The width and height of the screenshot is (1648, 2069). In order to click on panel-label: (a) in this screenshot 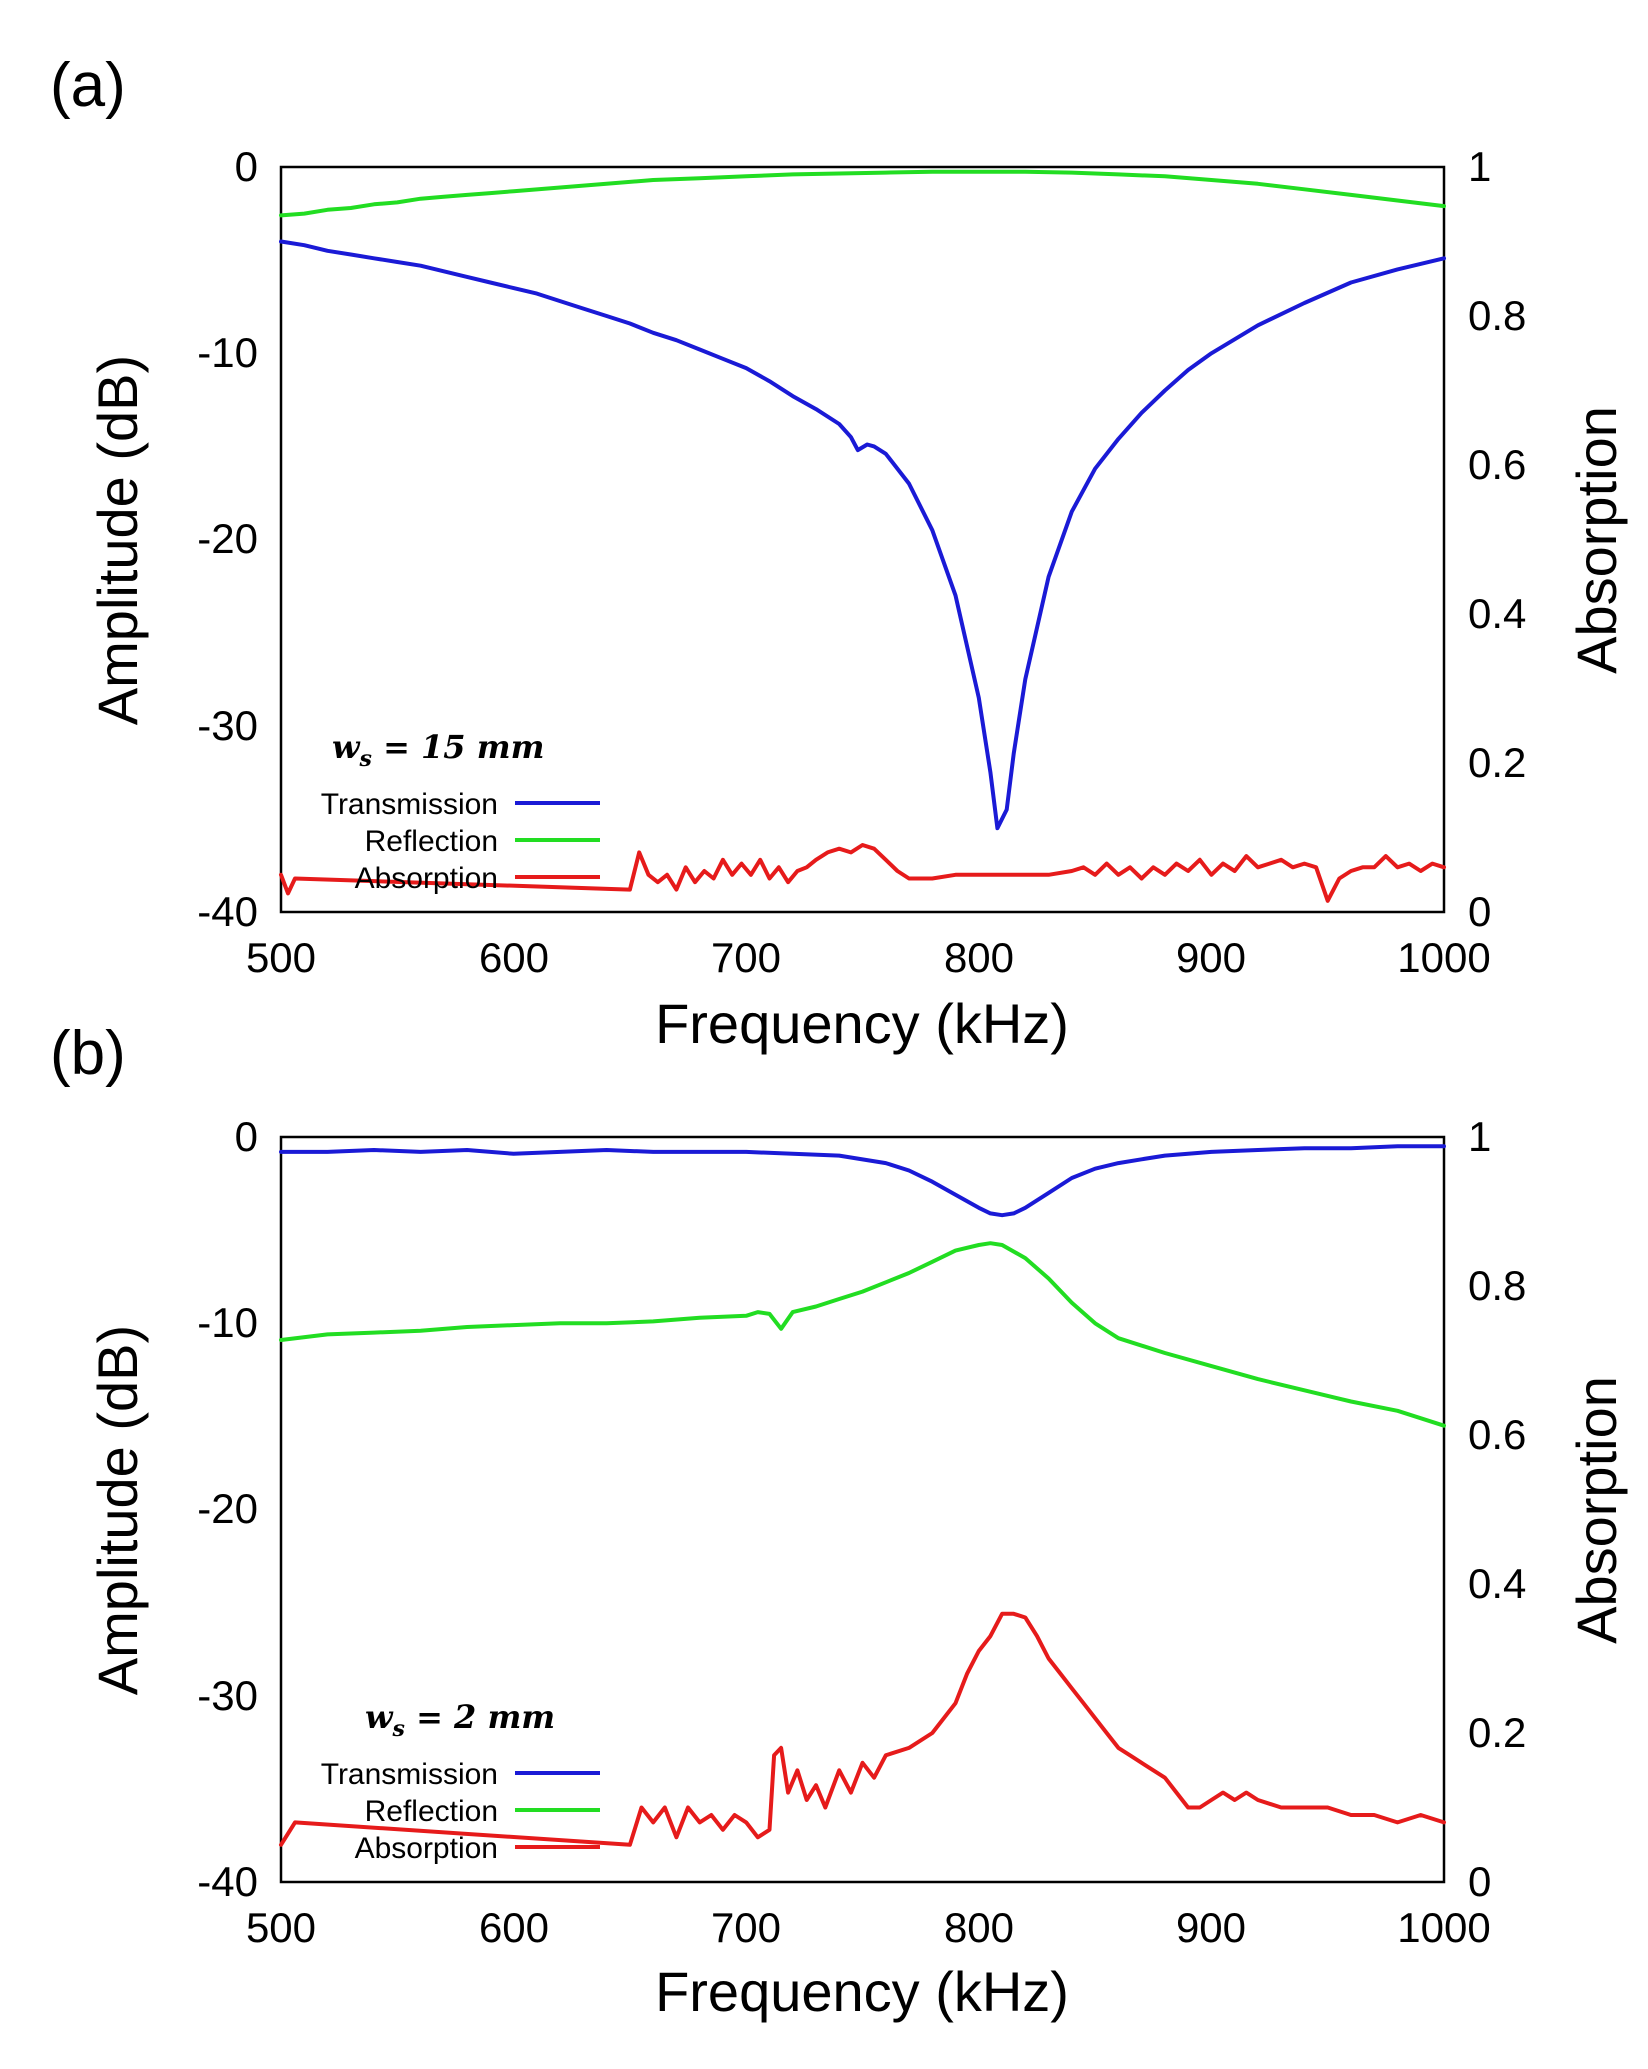, I will do `click(88, 85)`.